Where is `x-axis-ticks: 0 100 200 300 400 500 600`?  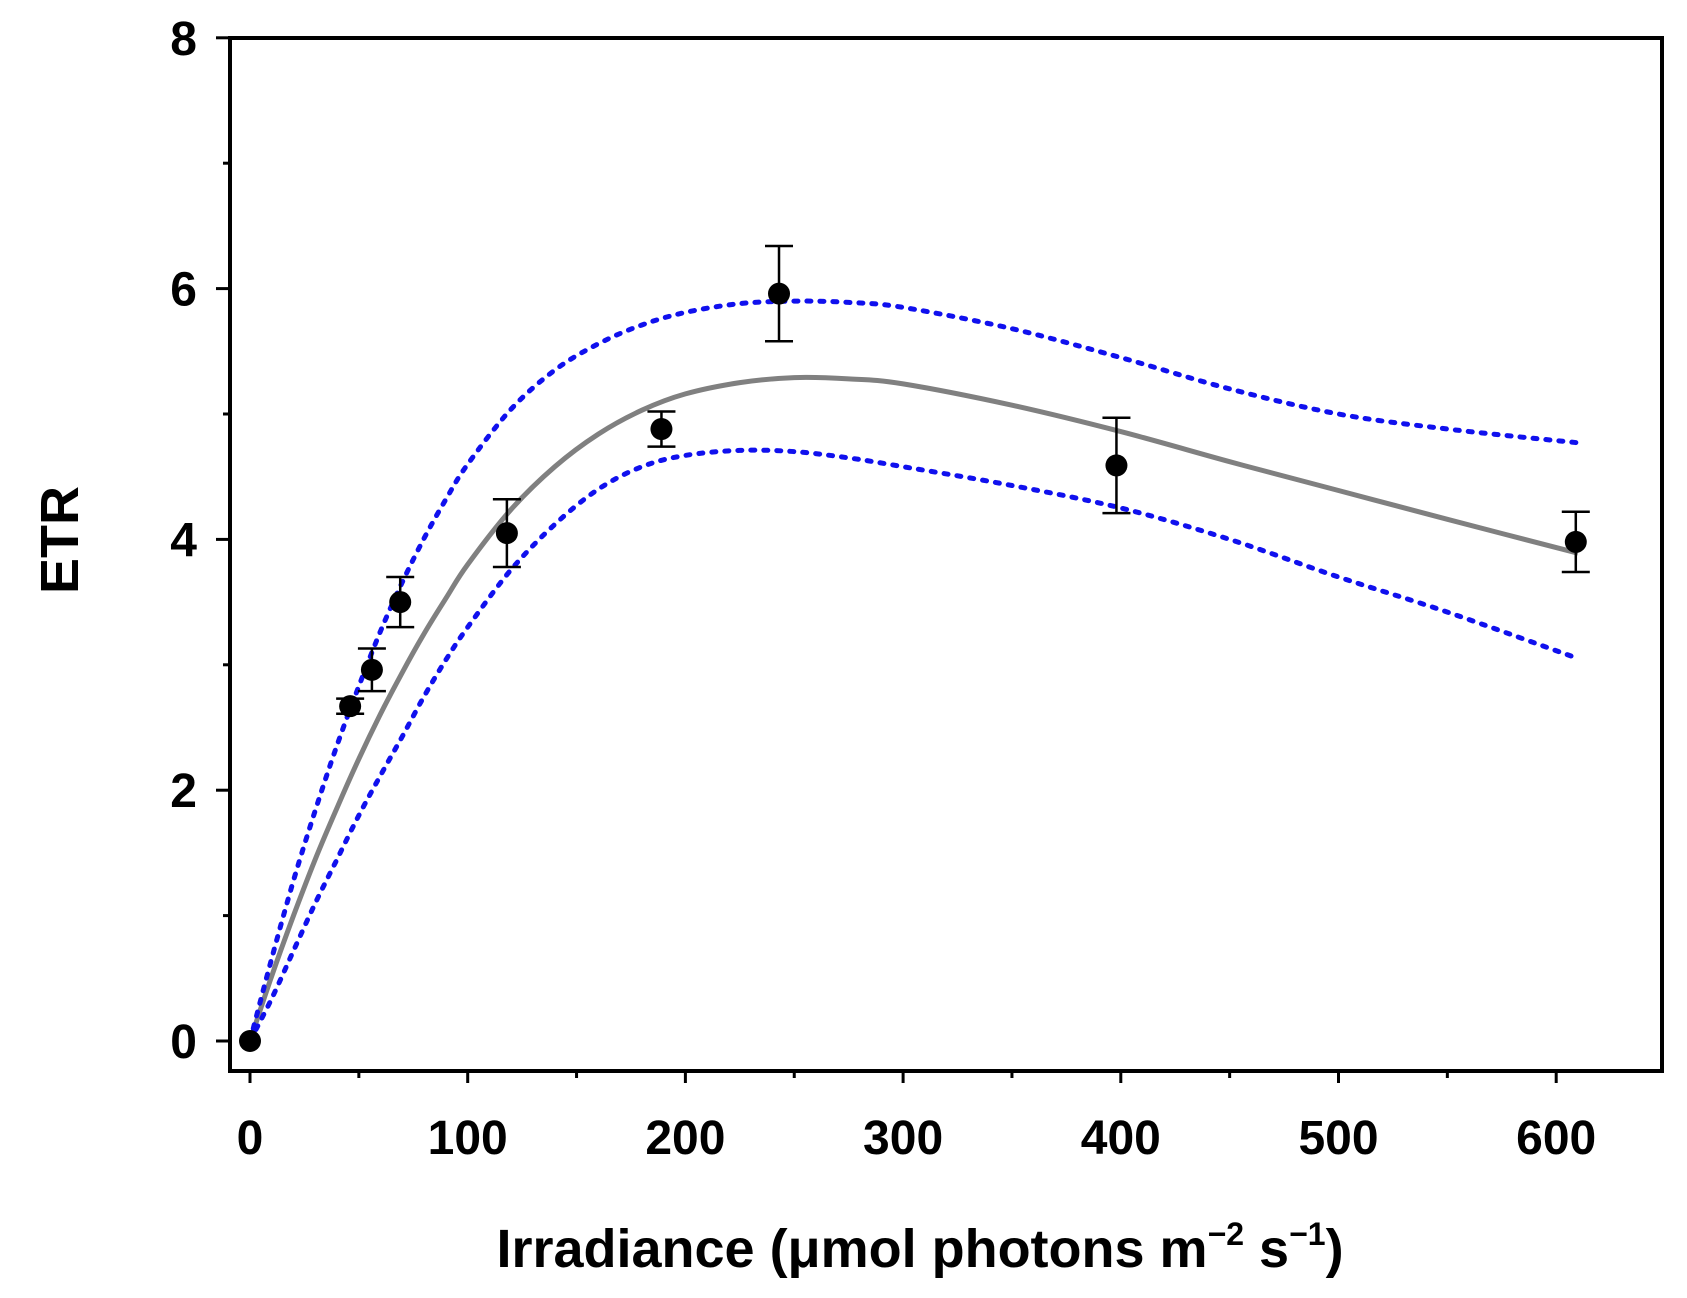 x-axis-ticks: 0 100 200 300 400 500 600 is located at coordinates (916, 1118).